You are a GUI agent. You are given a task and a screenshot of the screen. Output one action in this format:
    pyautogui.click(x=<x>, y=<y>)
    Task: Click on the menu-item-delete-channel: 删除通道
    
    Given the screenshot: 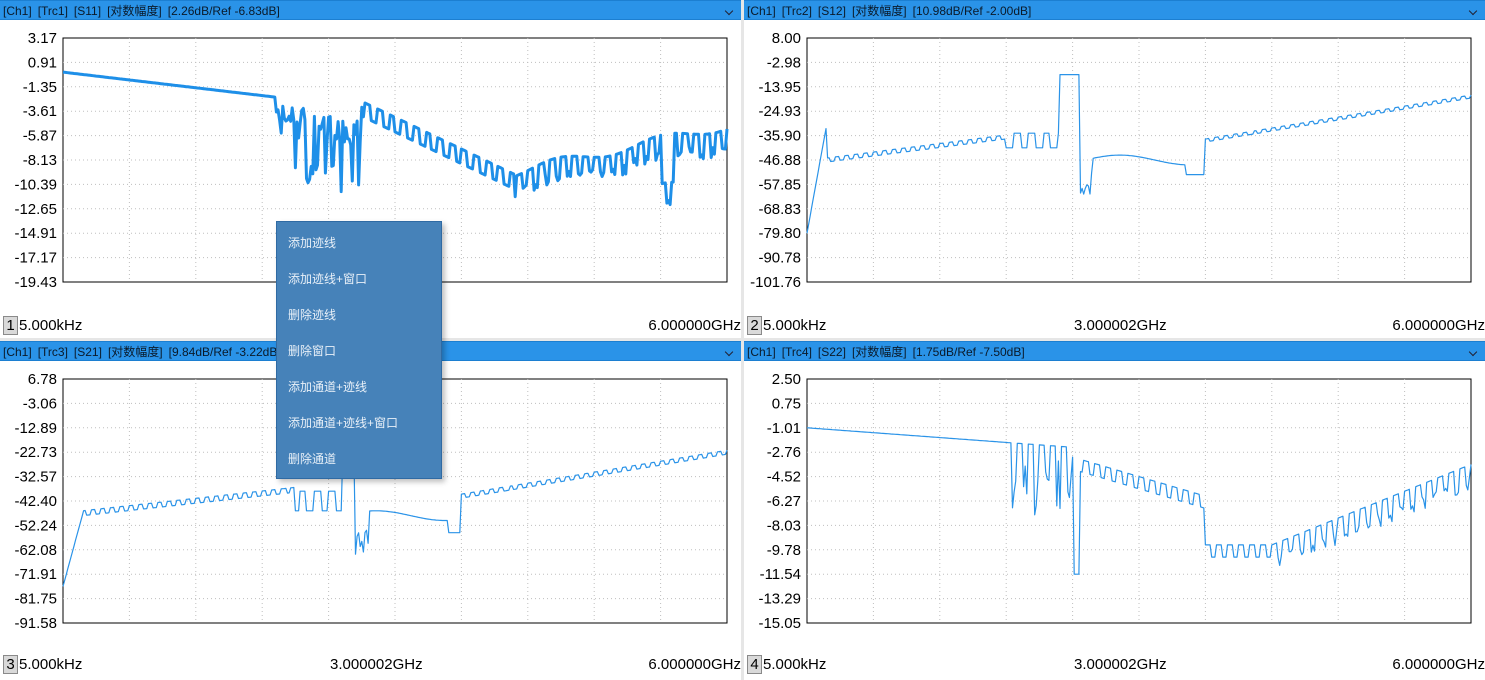 What is the action you would take?
    pyautogui.click(x=312, y=459)
    